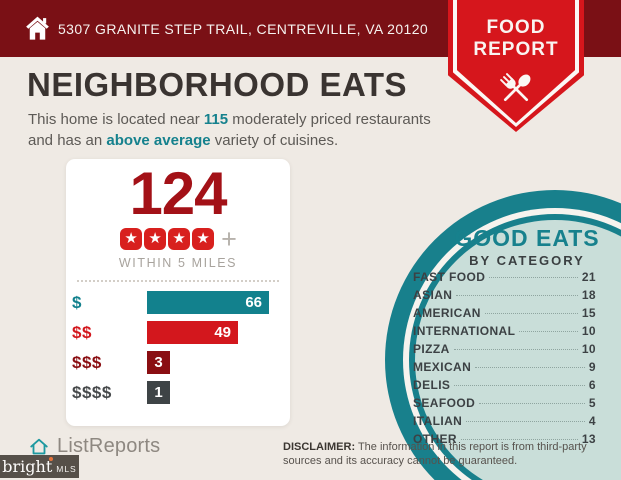 The width and height of the screenshot is (621, 480). What do you see at coordinates (447, 313) in the screenshot?
I see `category-label: AMERICAN` at bounding box center [447, 313].